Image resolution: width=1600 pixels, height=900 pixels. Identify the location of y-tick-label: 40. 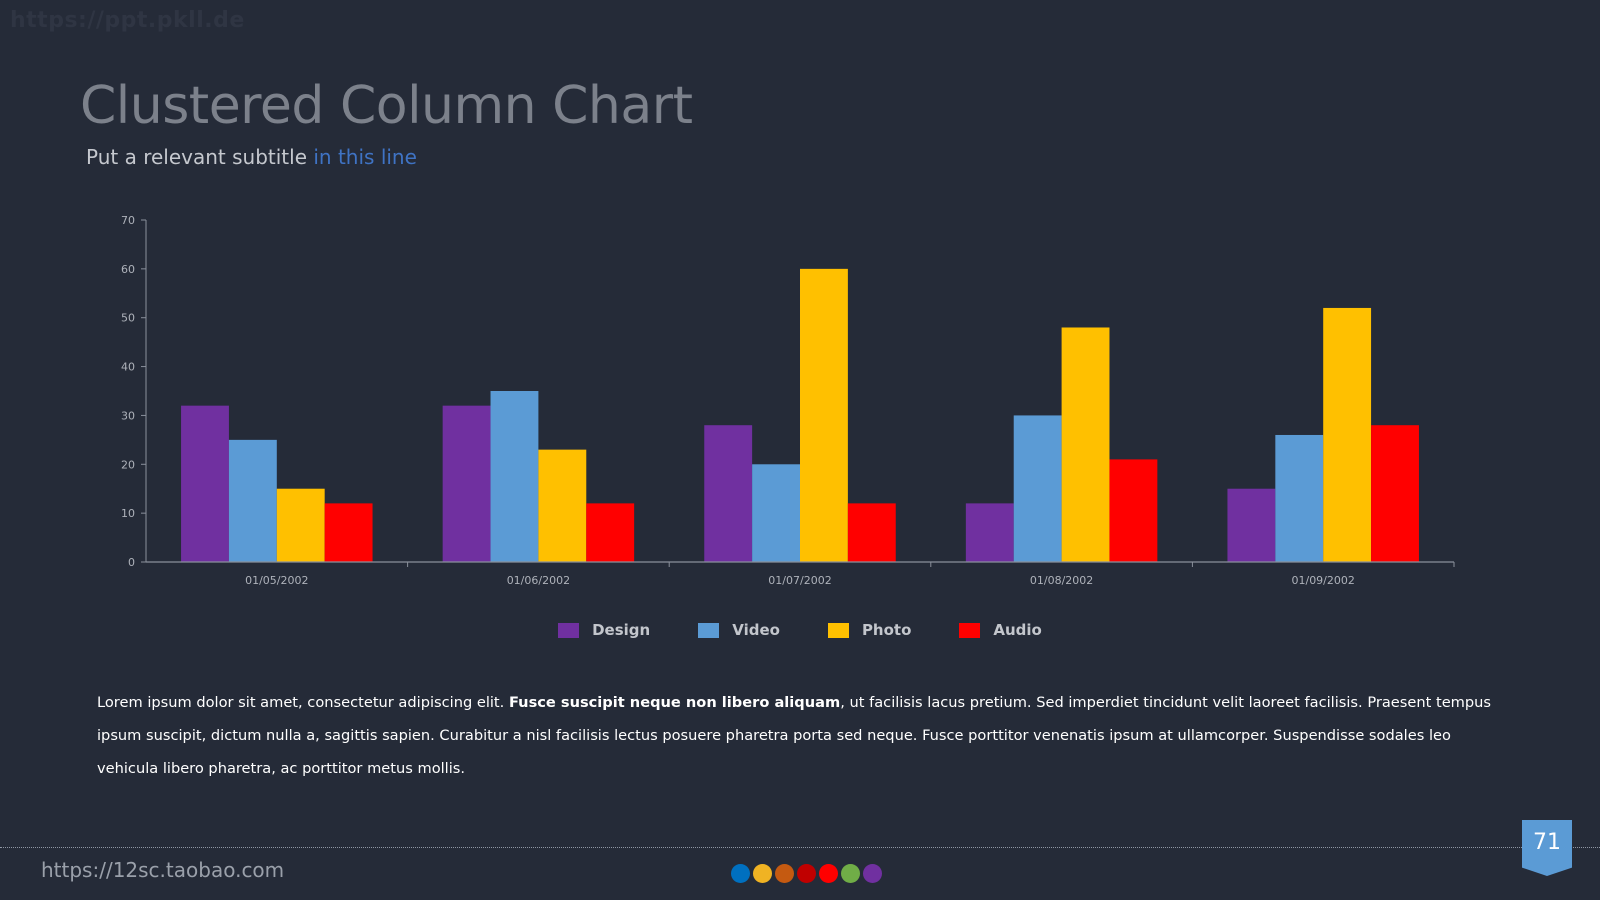
(128, 367).